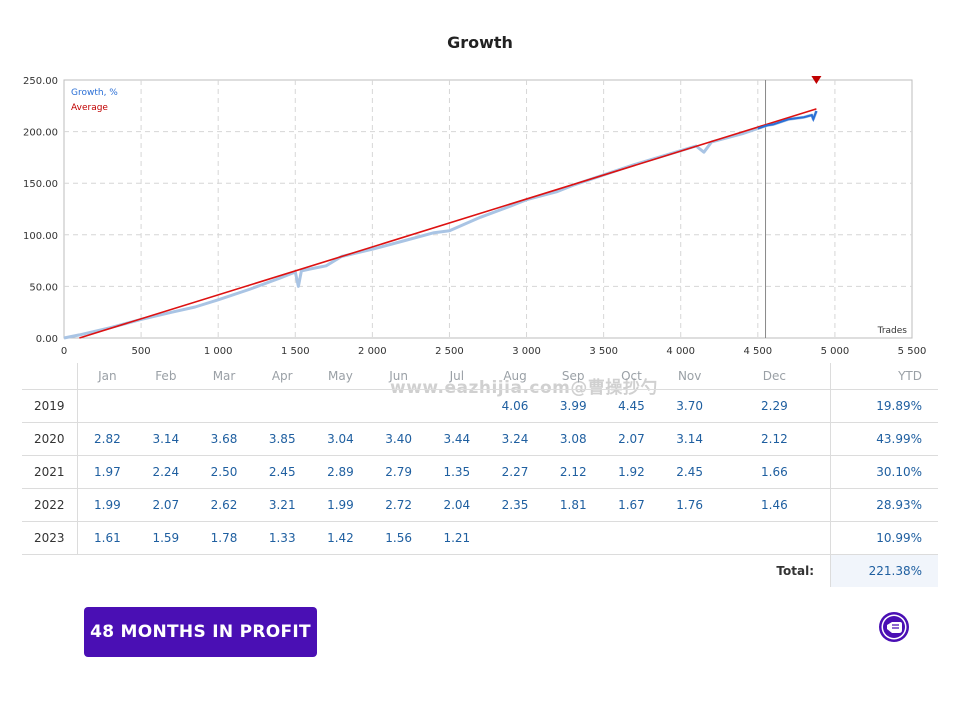 This screenshot has height=721, width=960. What do you see at coordinates (165, 472) in the screenshot?
I see `month-value-cell: 2.24` at bounding box center [165, 472].